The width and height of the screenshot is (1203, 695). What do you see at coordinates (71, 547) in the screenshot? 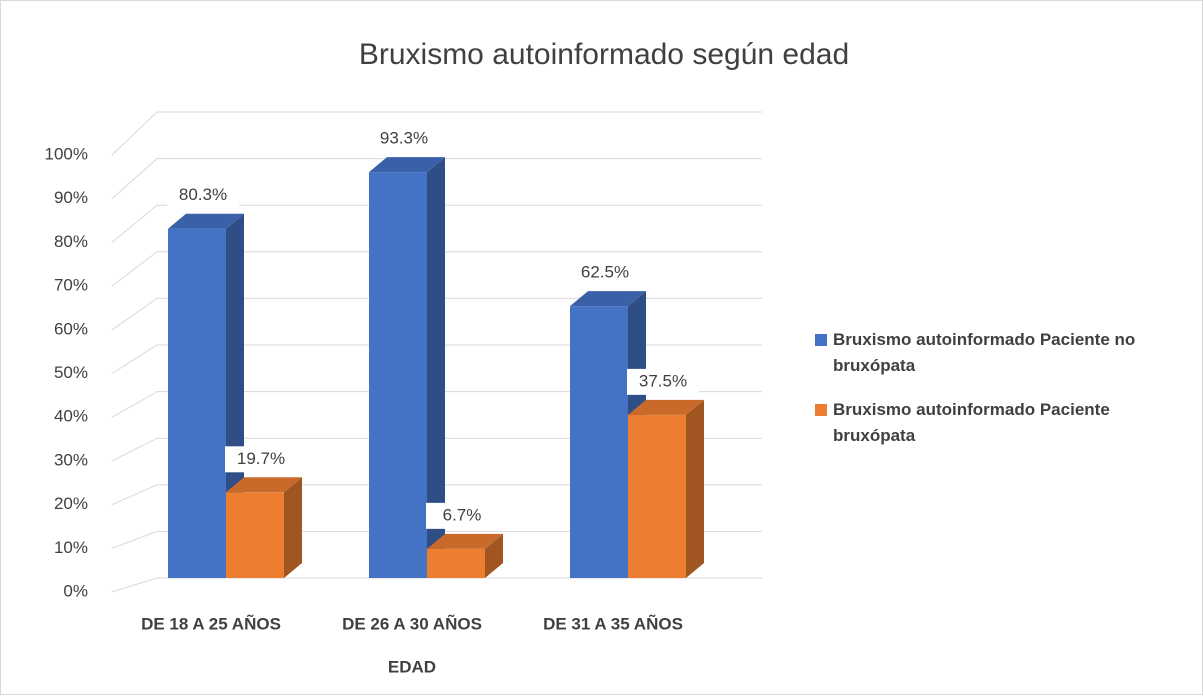
I see `y-tick-label: 10%` at bounding box center [71, 547].